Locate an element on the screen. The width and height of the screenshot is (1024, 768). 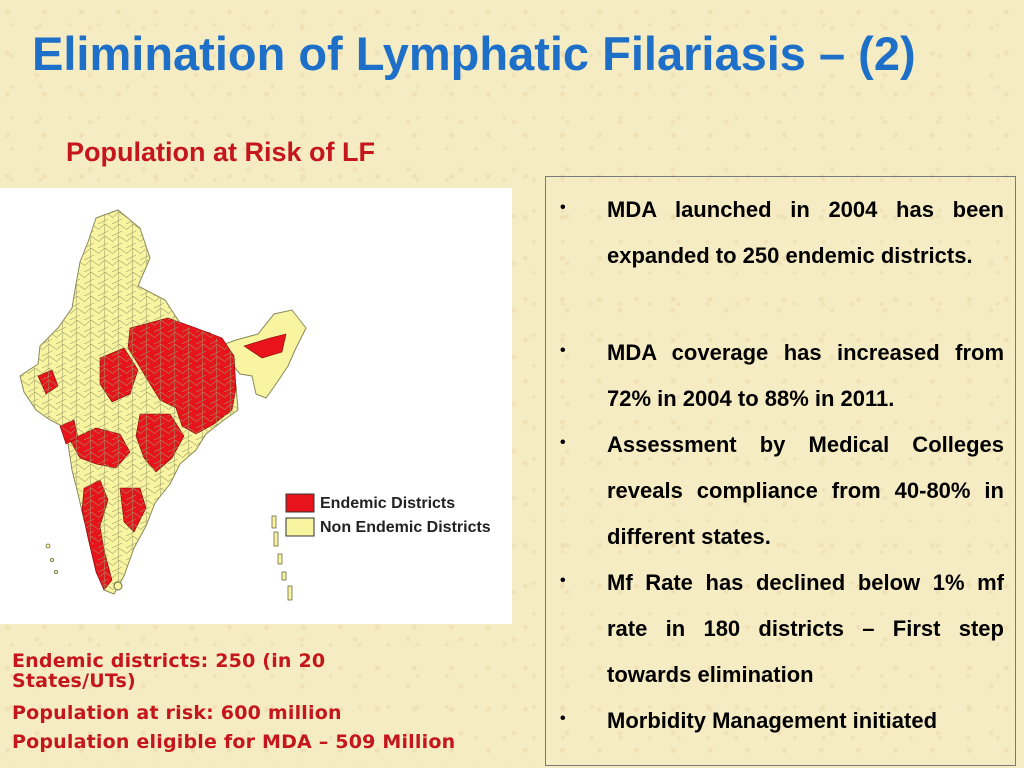
legend-swatch-non-endemic is located at coordinates (300, 527).